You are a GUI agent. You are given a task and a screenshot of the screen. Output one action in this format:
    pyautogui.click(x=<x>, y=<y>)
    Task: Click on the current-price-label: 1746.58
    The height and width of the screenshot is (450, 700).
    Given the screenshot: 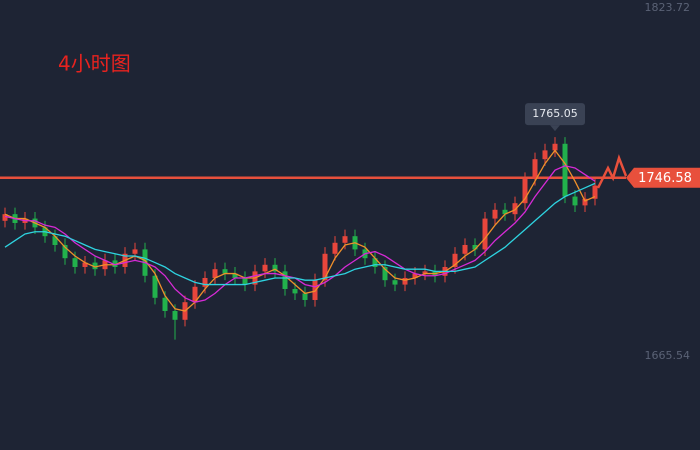 What is the action you would take?
    pyautogui.click(x=665, y=178)
    